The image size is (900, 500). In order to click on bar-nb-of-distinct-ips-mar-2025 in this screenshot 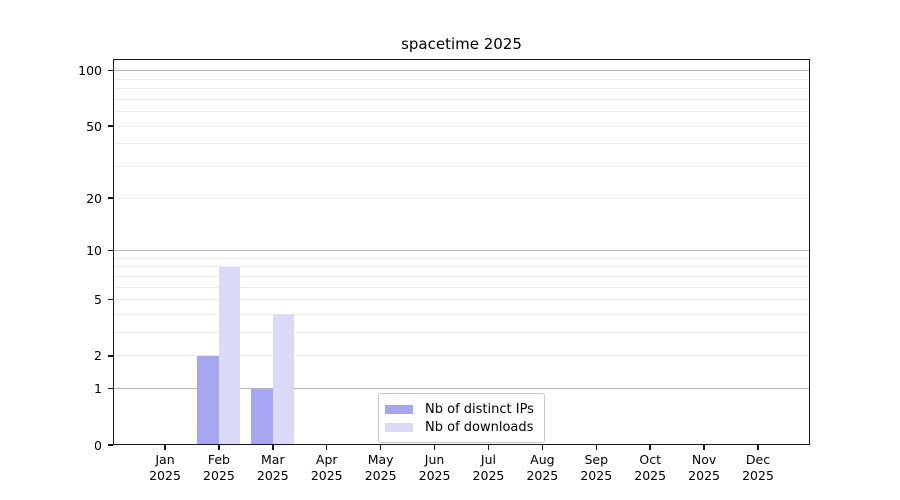, I will do `click(262, 416)`.